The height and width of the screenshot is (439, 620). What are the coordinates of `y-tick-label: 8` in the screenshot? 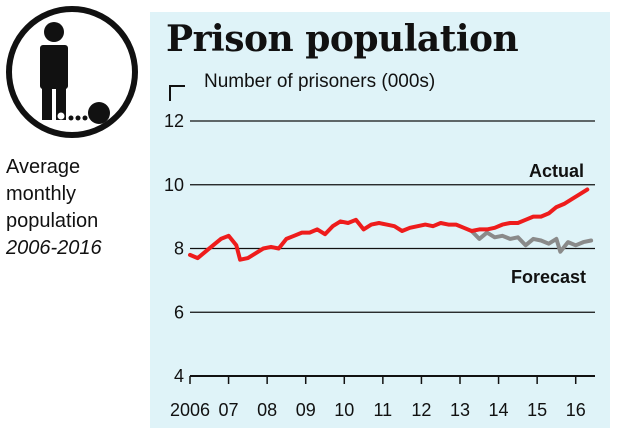 It's located at (179, 249).